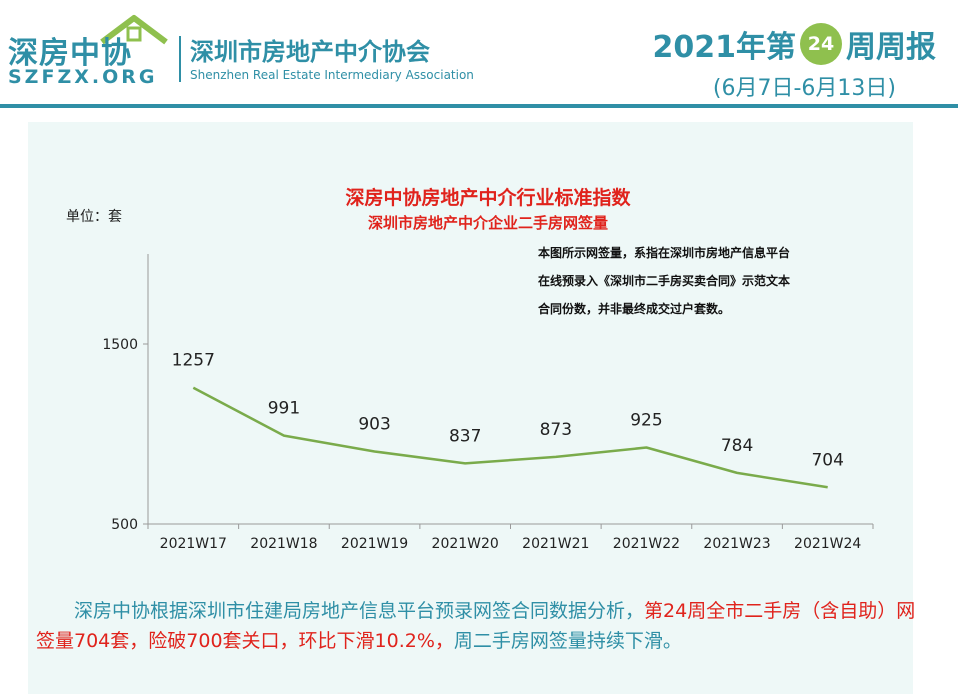 This screenshot has height=700, width=958. What do you see at coordinates (488, 223) in the screenshot?
I see `chart-subtitle: 深圳市房地产中介企业二手房网签量` at bounding box center [488, 223].